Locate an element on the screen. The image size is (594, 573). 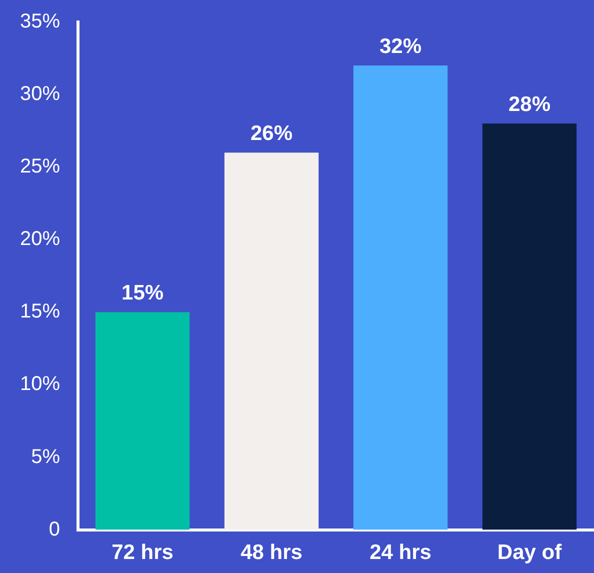
y-tick-label: 0 is located at coordinates (54, 529).